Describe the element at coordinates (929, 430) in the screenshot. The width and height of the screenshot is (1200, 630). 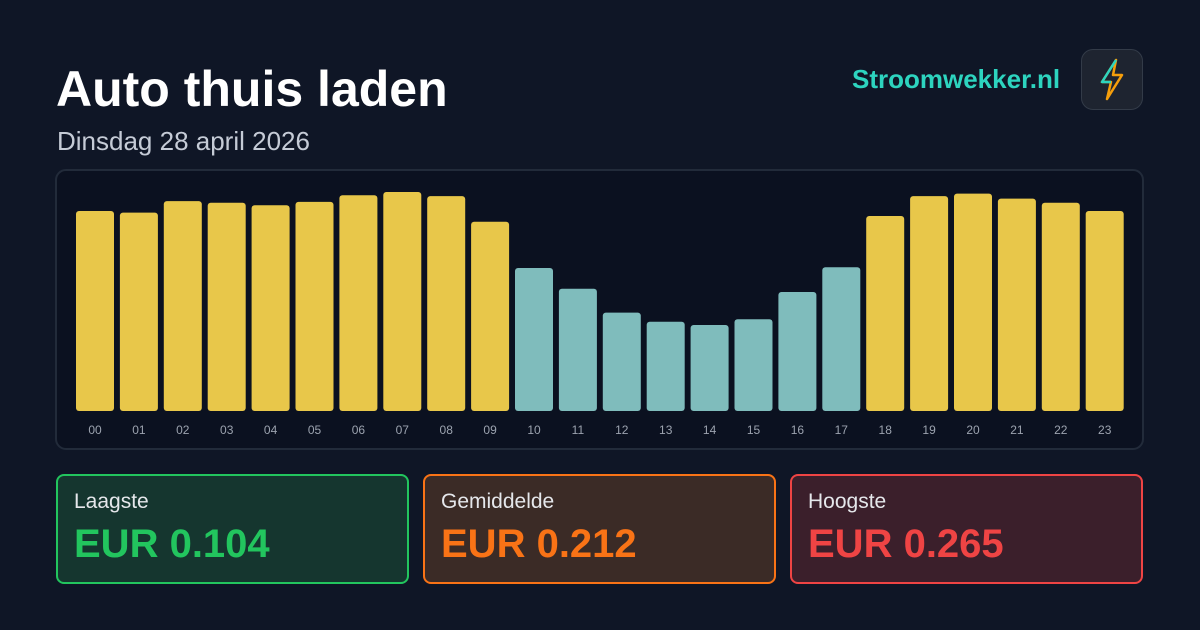
I see `x-tick-label: 19` at that location.